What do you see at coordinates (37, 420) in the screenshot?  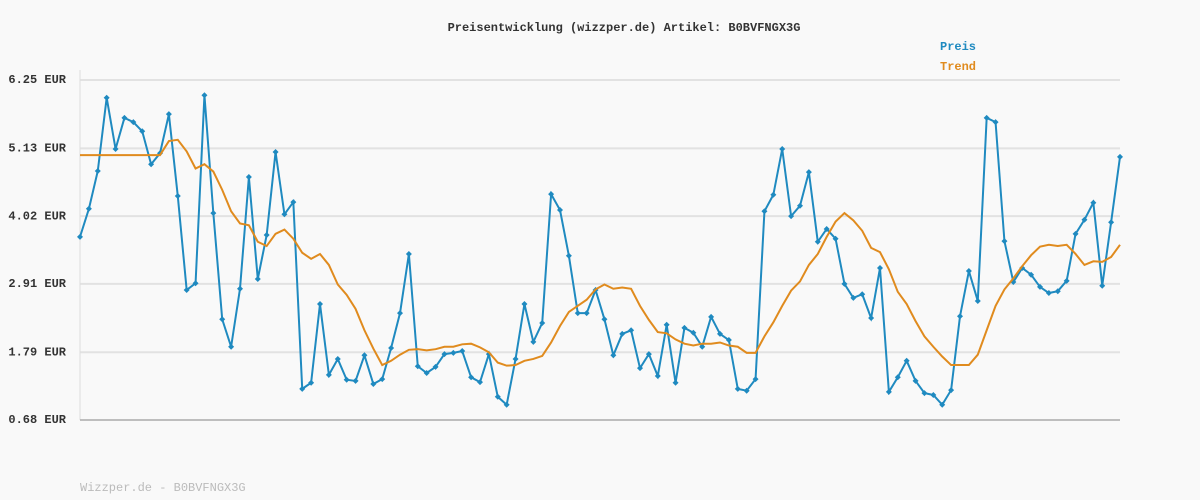 I see `y-tick-label: 0.68 EUR` at bounding box center [37, 420].